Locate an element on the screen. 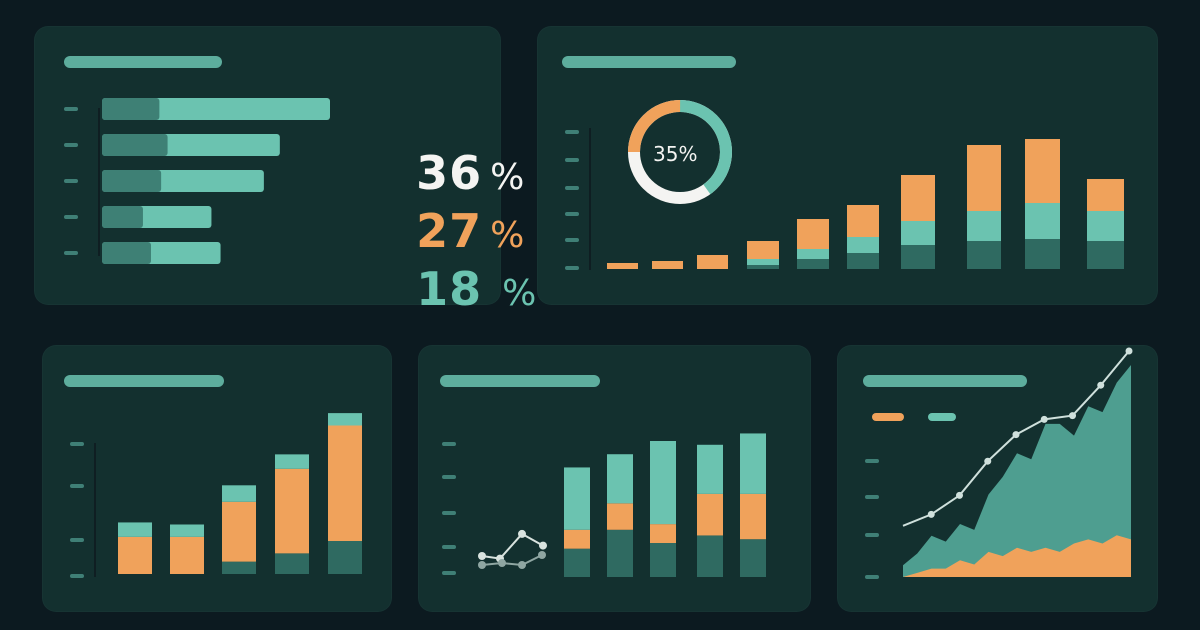 The height and width of the screenshot is (630, 1200). stacked-bar-chart is located at coordinates (865, 184).